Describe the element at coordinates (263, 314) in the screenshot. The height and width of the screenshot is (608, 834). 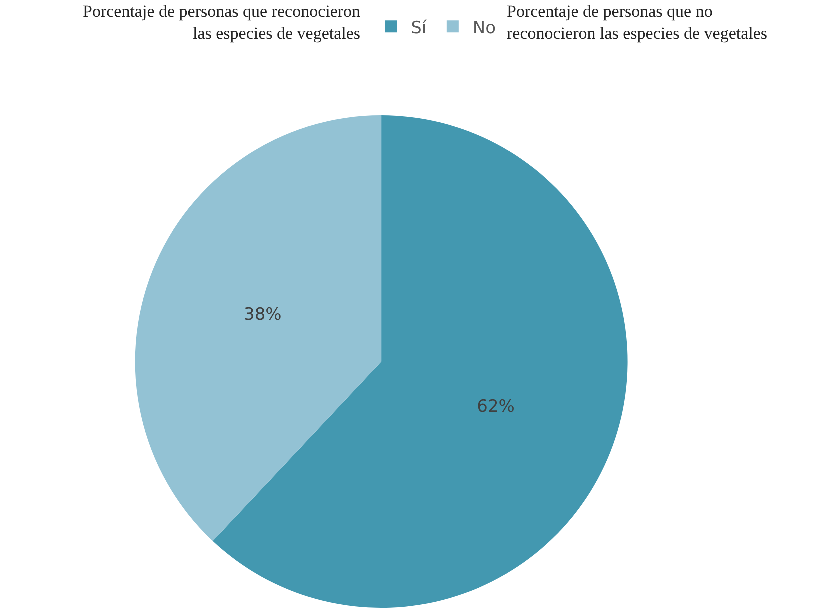
I see `data-label: 38%` at that location.